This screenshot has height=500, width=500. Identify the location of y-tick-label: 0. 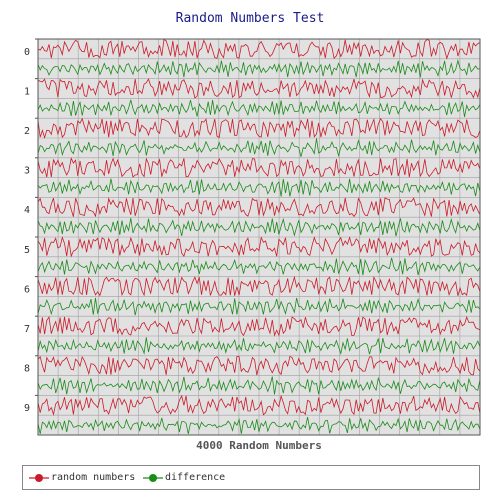
(27, 52).